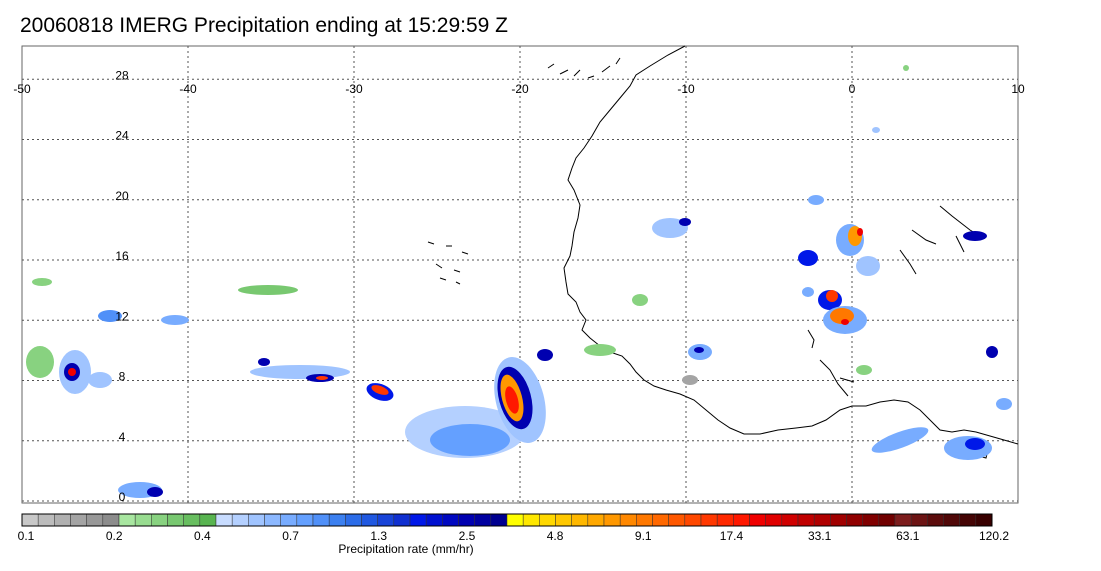 The height and width of the screenshot is (571, 1101). Describe the element at coordinates (900, 301) in the screenshot. I see `niger-delta-and-rivers` at that location.